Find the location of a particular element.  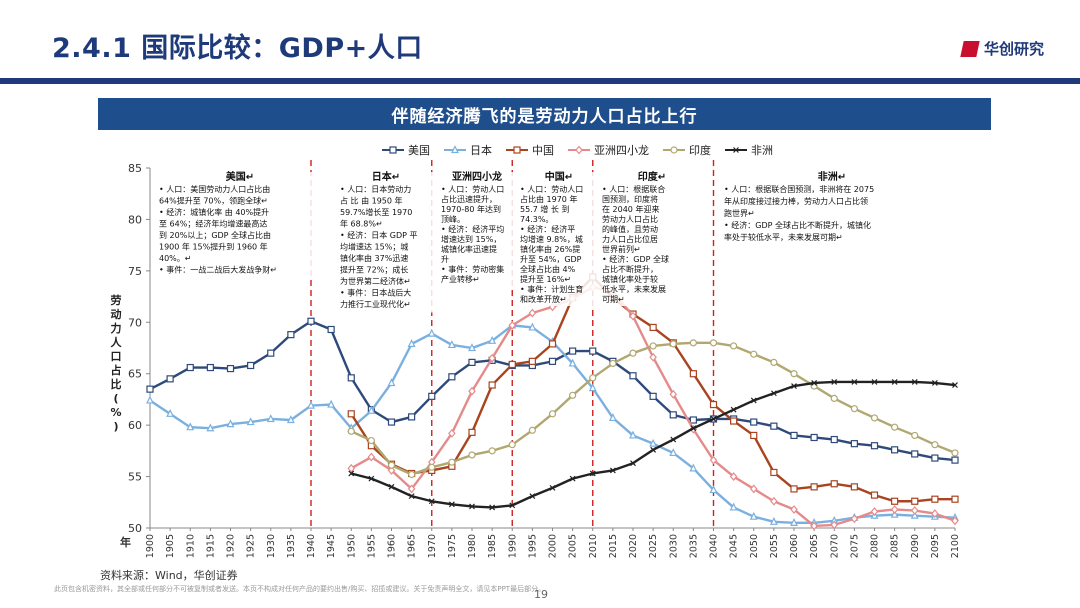

annotation-line: • 经济：城镇化率 由 40%提升 is located at coordinates (214, 212).